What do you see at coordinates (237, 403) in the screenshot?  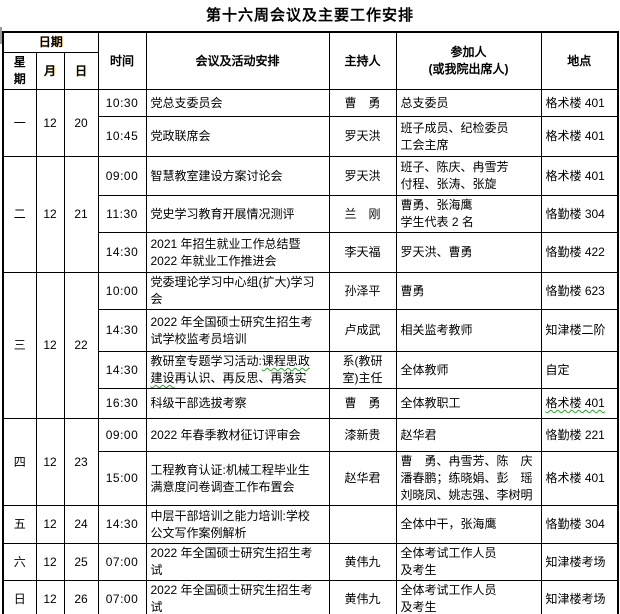 I see `cell-meeting: 科级干部选拔考察` at bounding box center [237, 403].